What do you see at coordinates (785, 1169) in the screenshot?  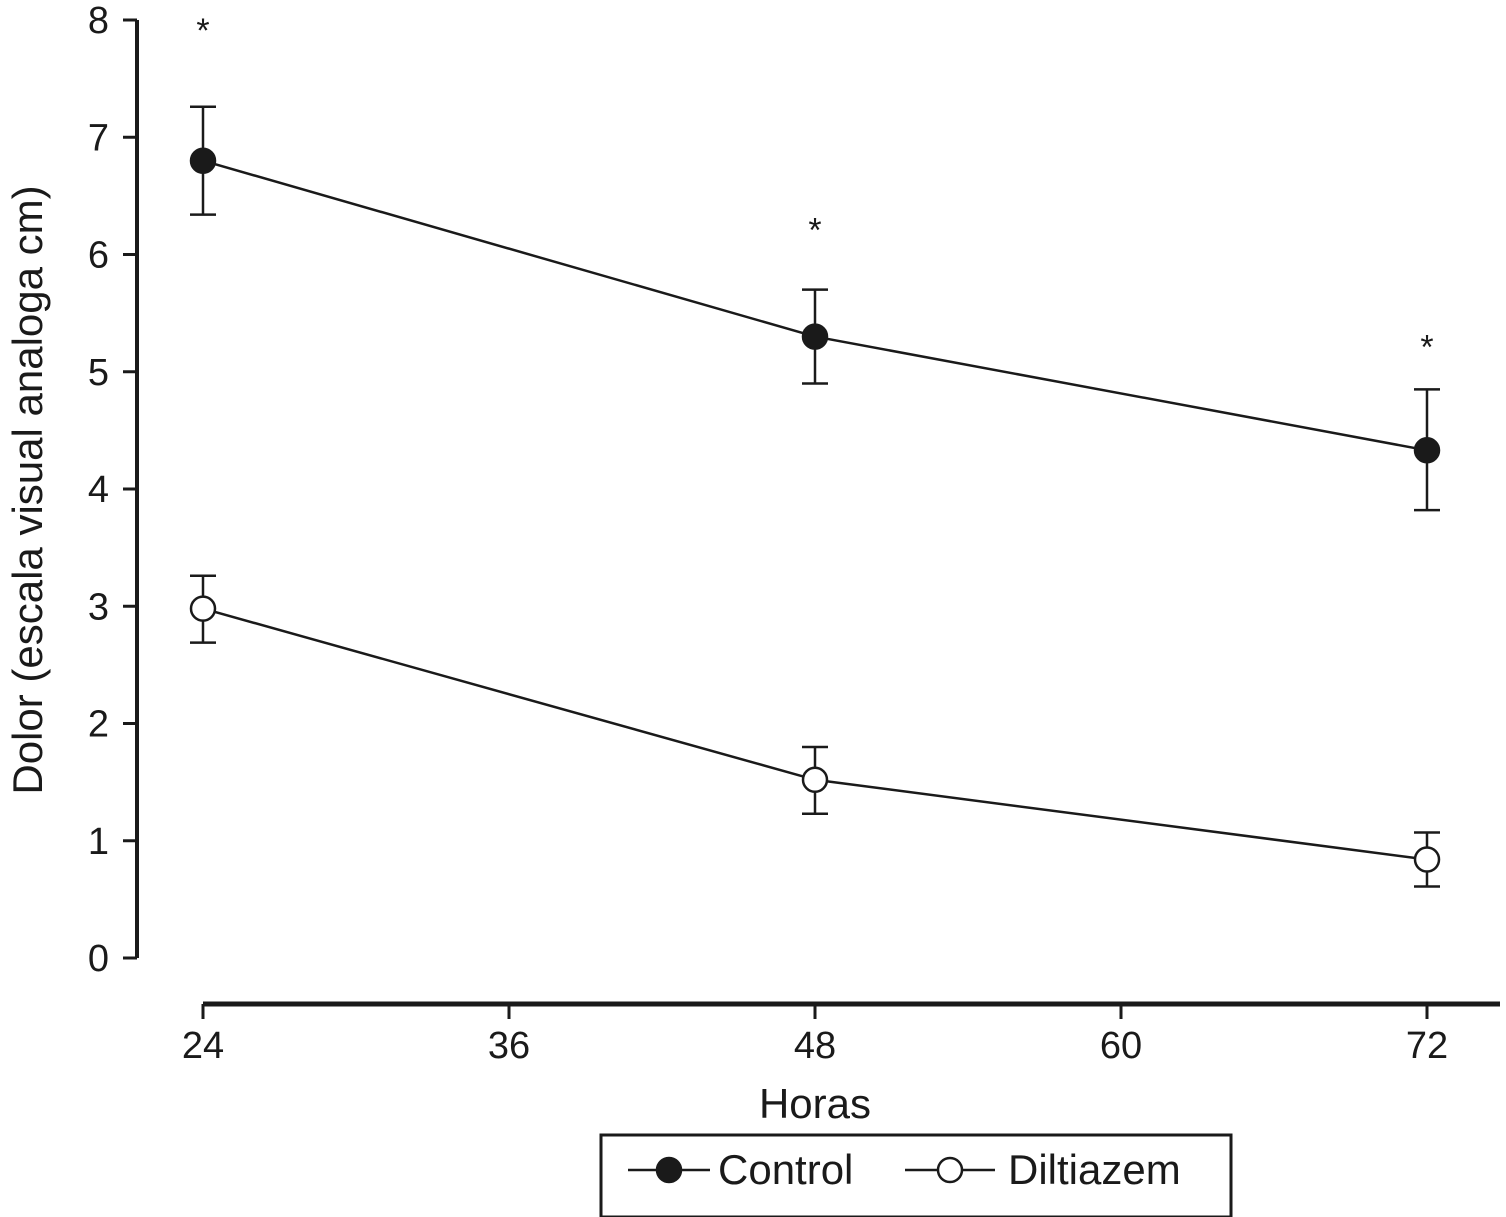 I see `legend-control-label: Control` at bounding box center [785, 1169].